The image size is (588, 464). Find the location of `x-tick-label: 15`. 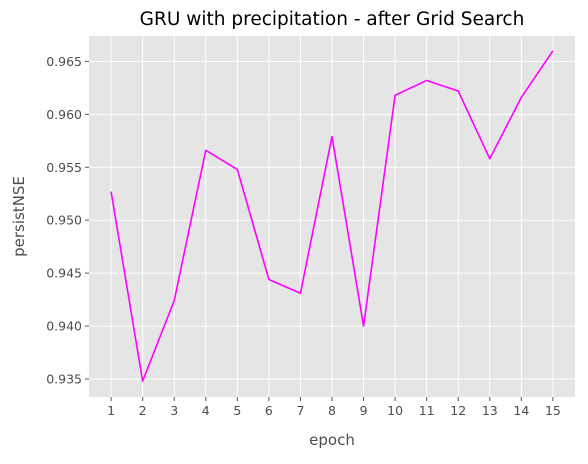

x-tick-label: 15 is located at coordinates (553, 410).